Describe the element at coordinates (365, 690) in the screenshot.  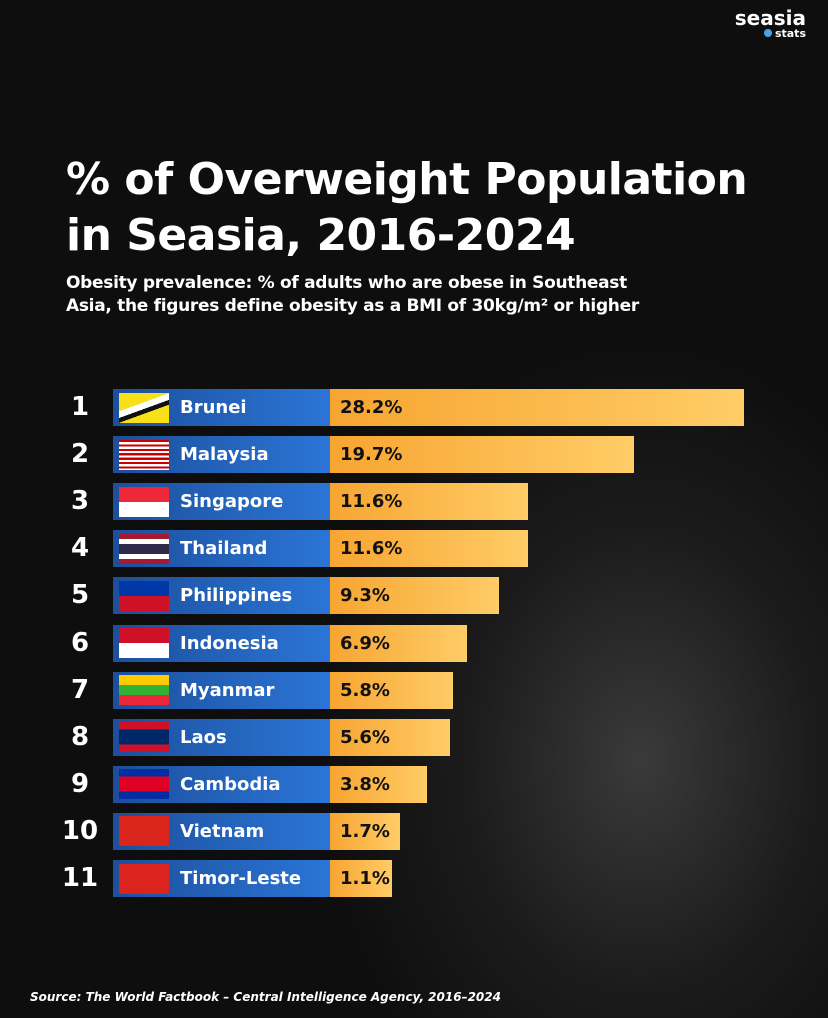
I see `value-label: 5.8%` at that location.